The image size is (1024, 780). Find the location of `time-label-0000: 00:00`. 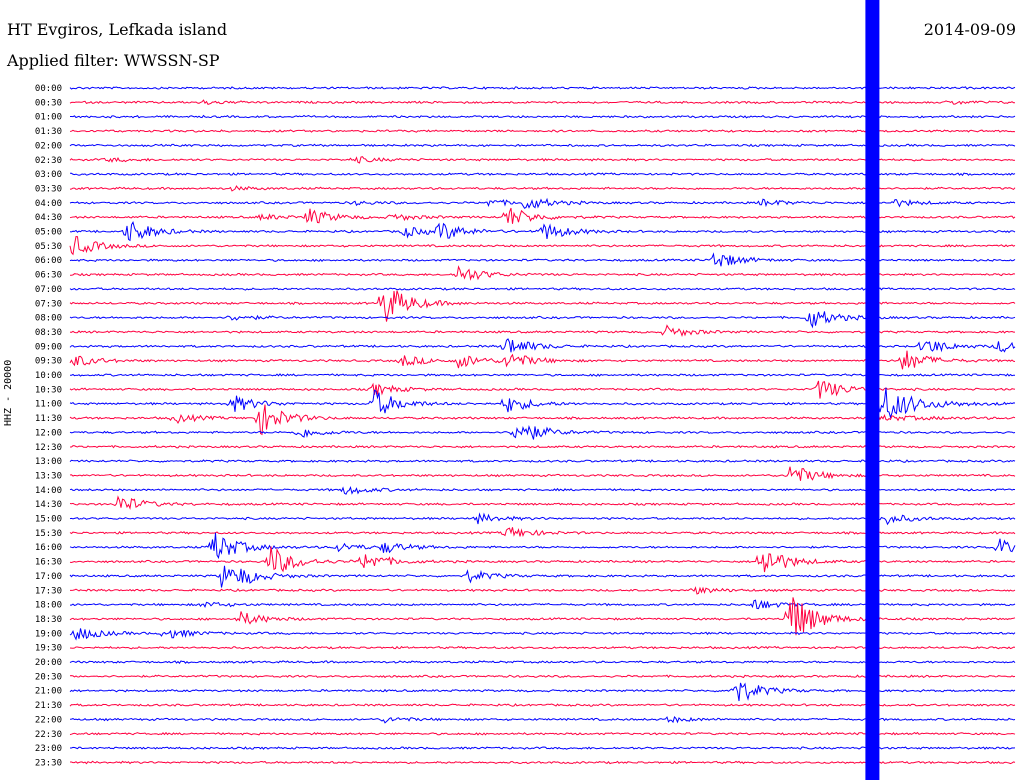

time-label-0000: 00:00 is located at coordinates (48, 89).